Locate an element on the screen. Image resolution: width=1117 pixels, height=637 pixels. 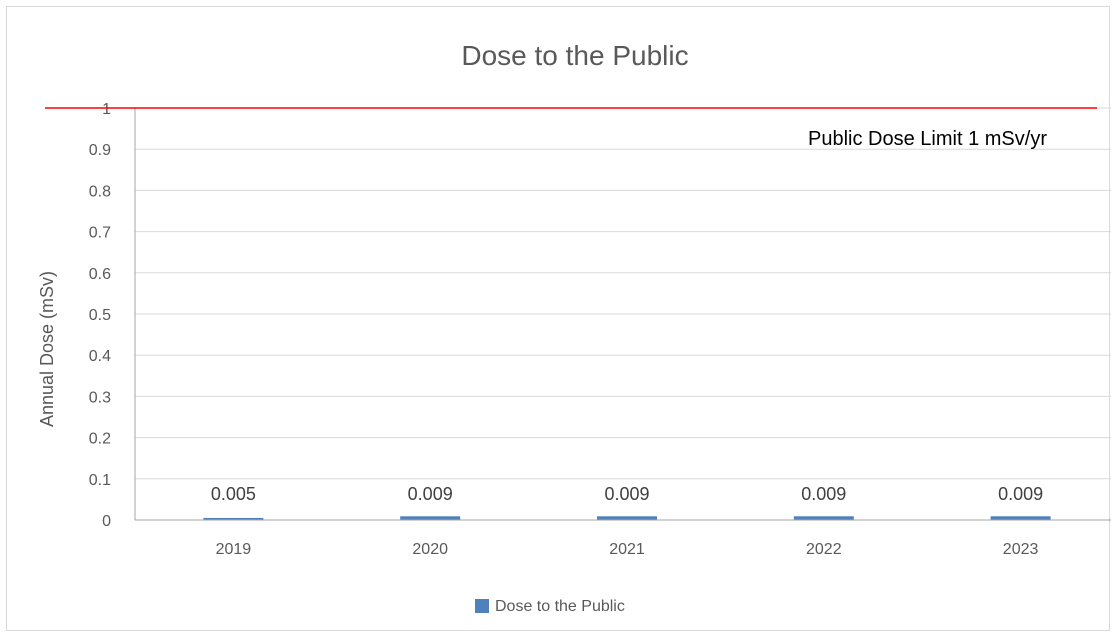
y-tick-label: 0.6 is located at coordinates (100, 274).